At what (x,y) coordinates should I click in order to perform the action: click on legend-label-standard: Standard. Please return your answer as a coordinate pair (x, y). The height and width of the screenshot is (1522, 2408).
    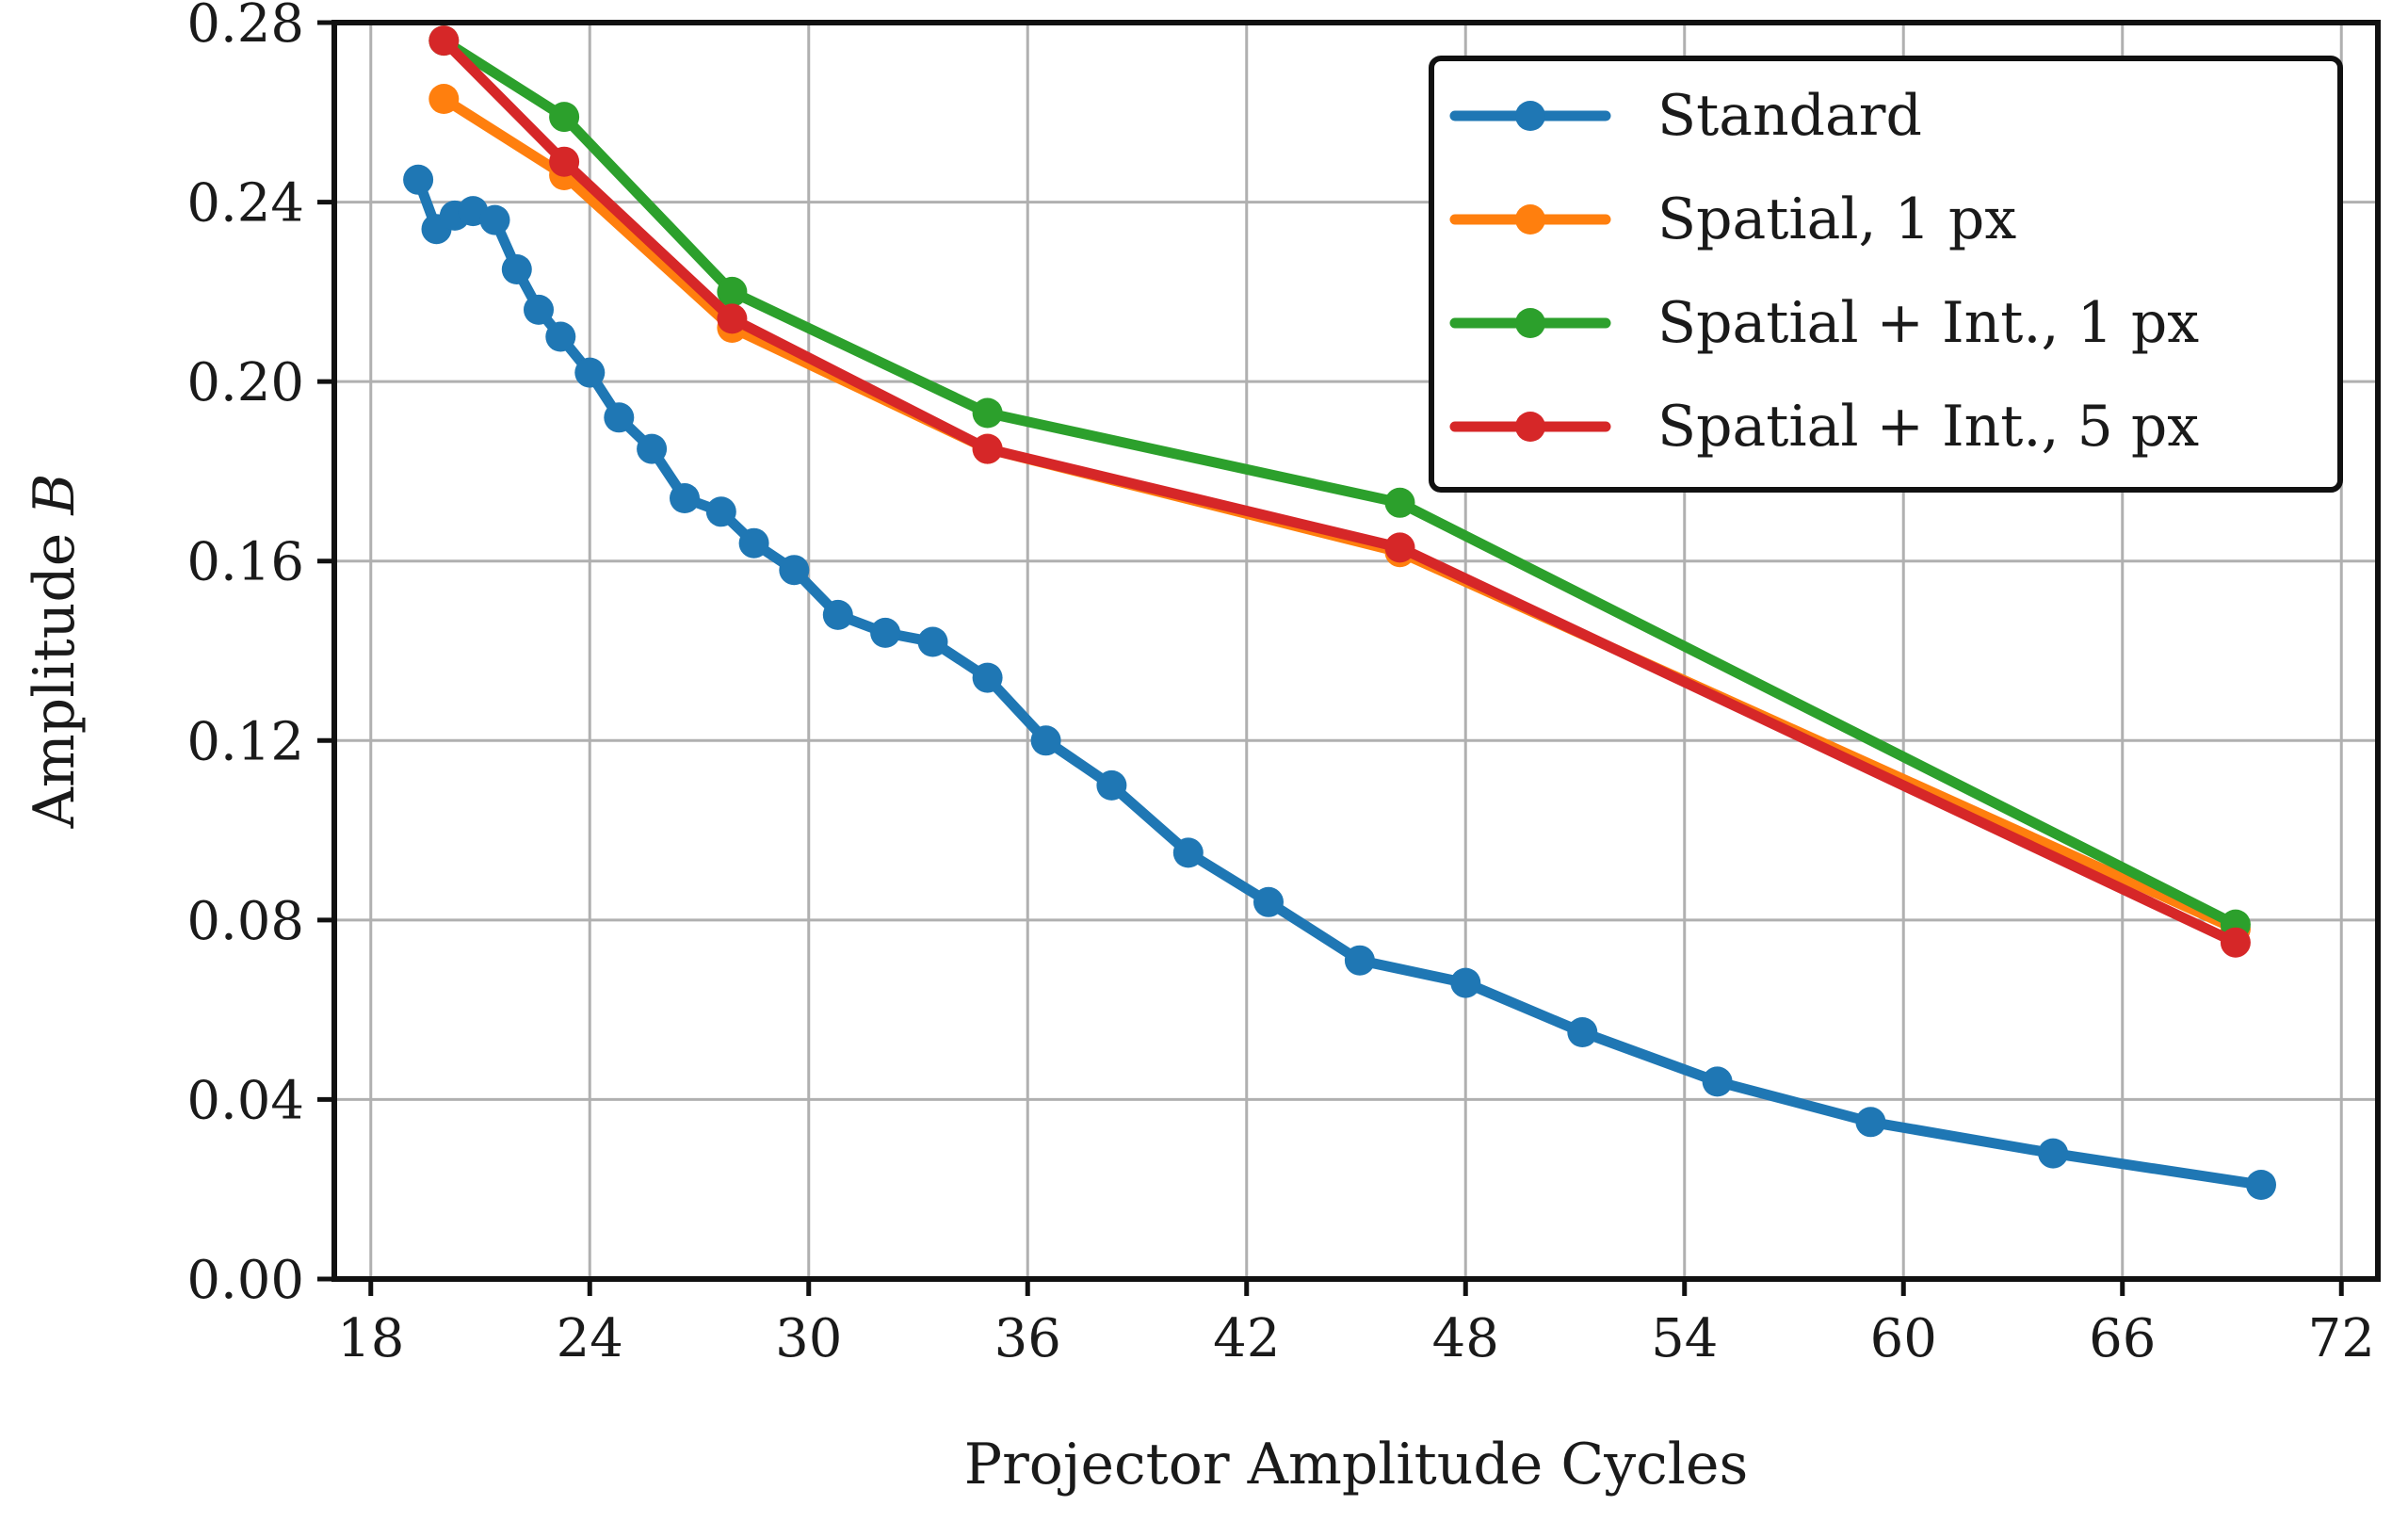
    Looking at the image, I should click on (1789, 116).